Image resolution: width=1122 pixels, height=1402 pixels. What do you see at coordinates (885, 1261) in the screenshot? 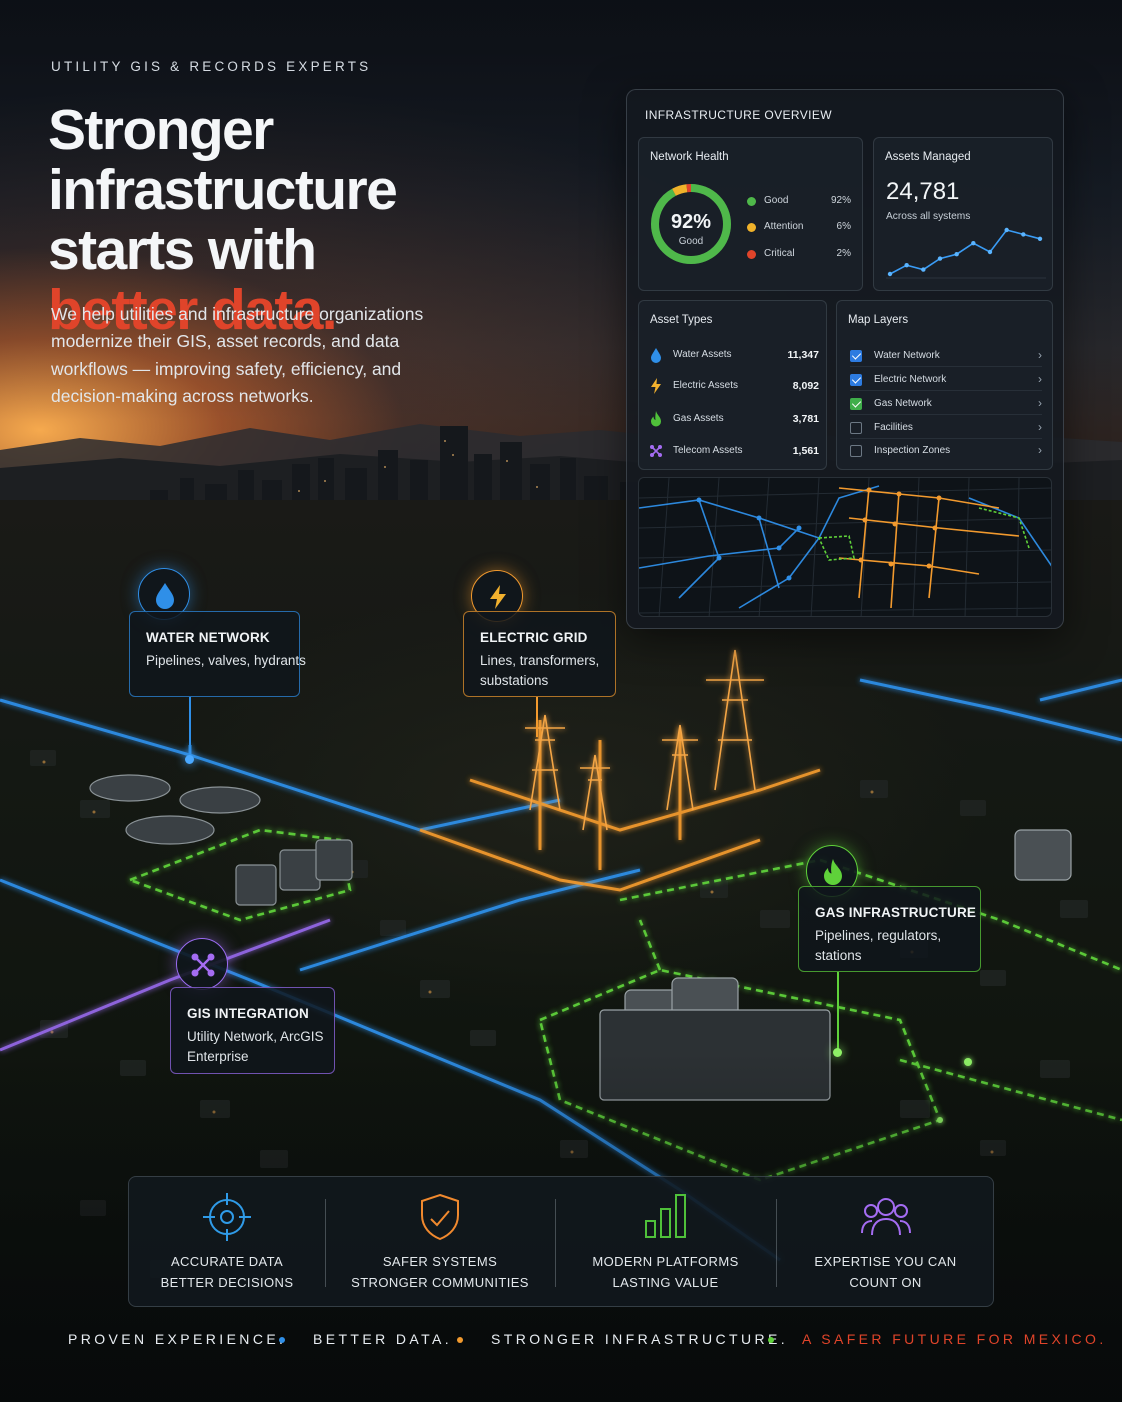
I see `benefit-line-1: EXPERTISE YOU CAN` at bounding box center [885, 1261].